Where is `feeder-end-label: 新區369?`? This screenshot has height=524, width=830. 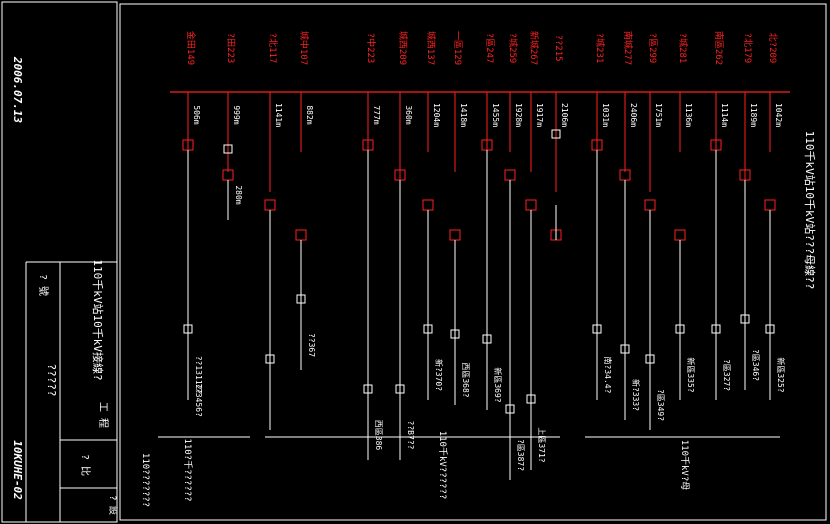
feeder-end-label: 新區369? is located at coordinates (498, 384).